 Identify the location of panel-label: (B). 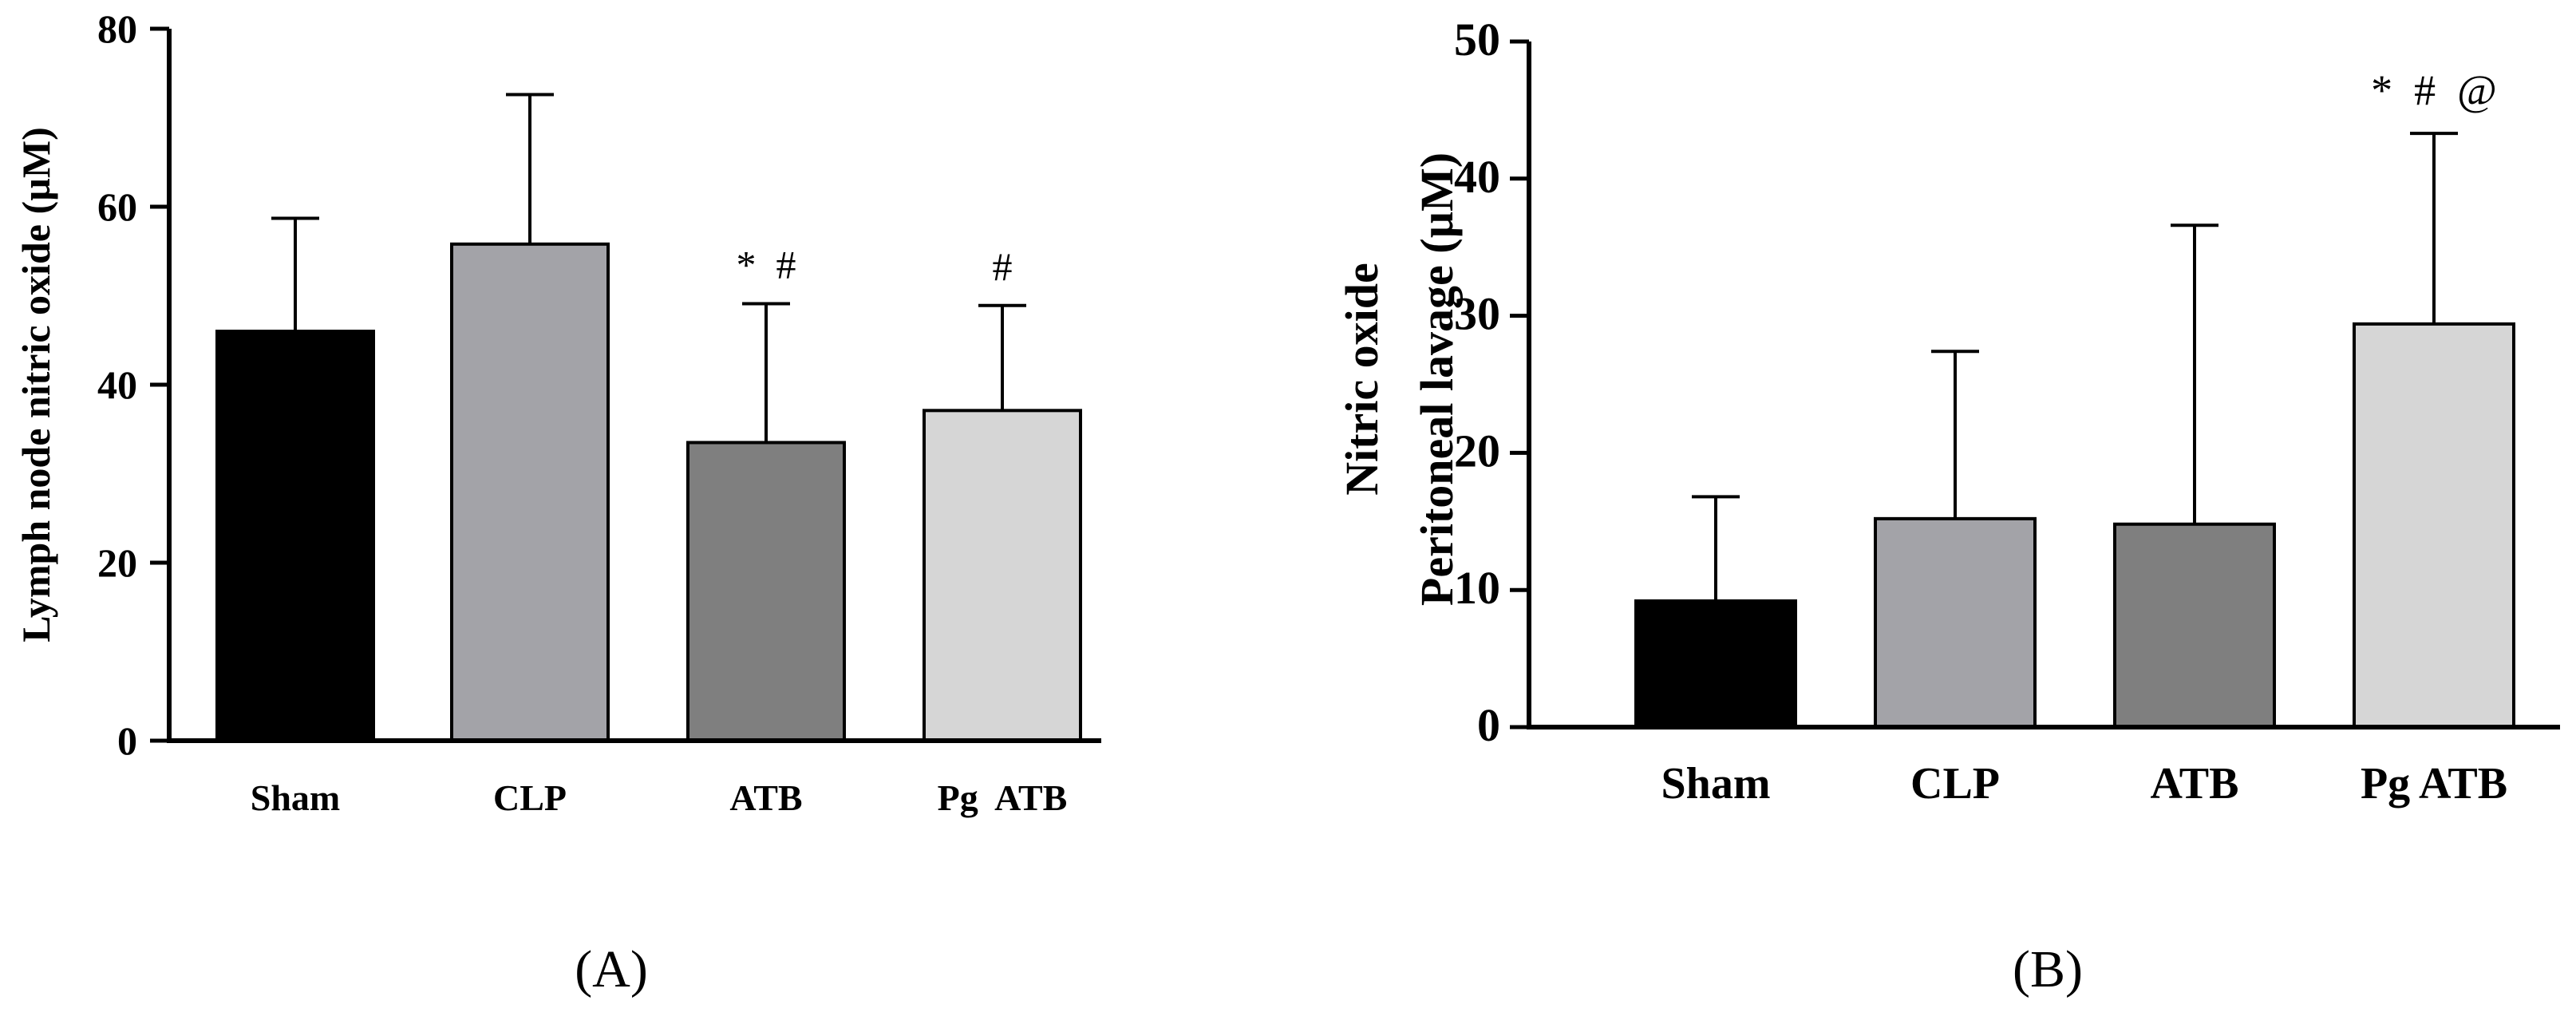
(2048, 969).